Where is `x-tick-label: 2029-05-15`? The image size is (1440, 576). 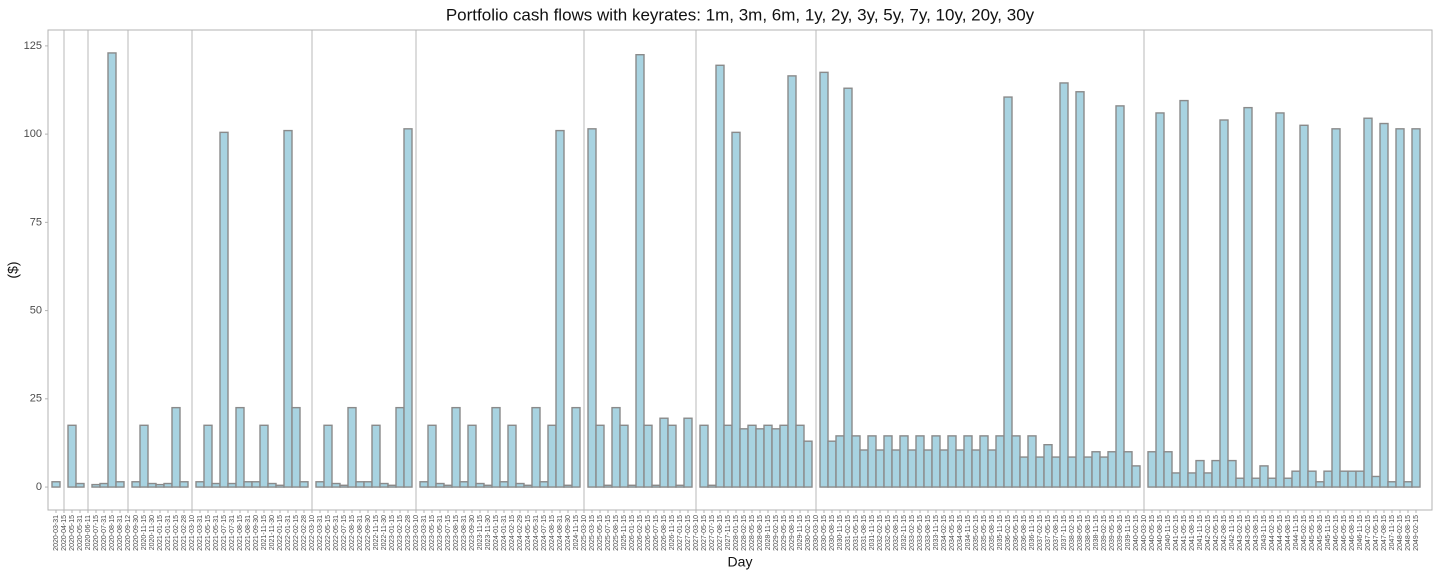 x-tick-label: 2029-05-15 is located at coordinates (784, 533).